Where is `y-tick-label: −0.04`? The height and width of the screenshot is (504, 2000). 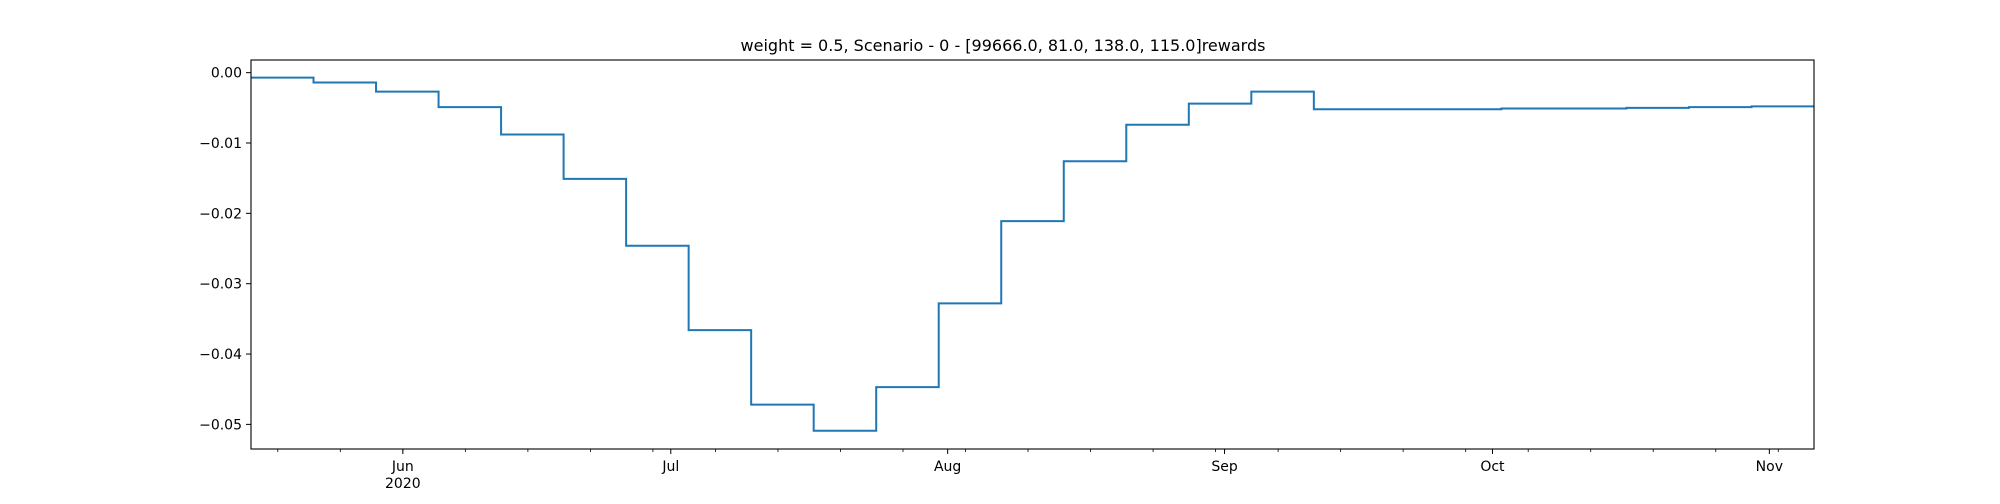
y-tick-label: −0.04 is located at coordinates (220, 355).